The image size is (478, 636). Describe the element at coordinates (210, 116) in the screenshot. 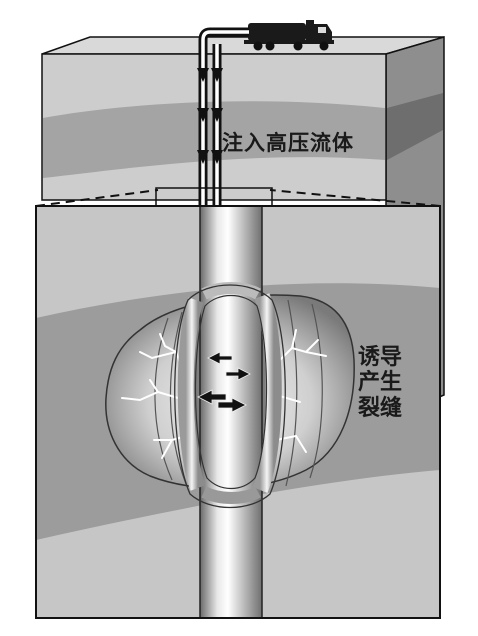

I see `down-arrow-icon` at that location.